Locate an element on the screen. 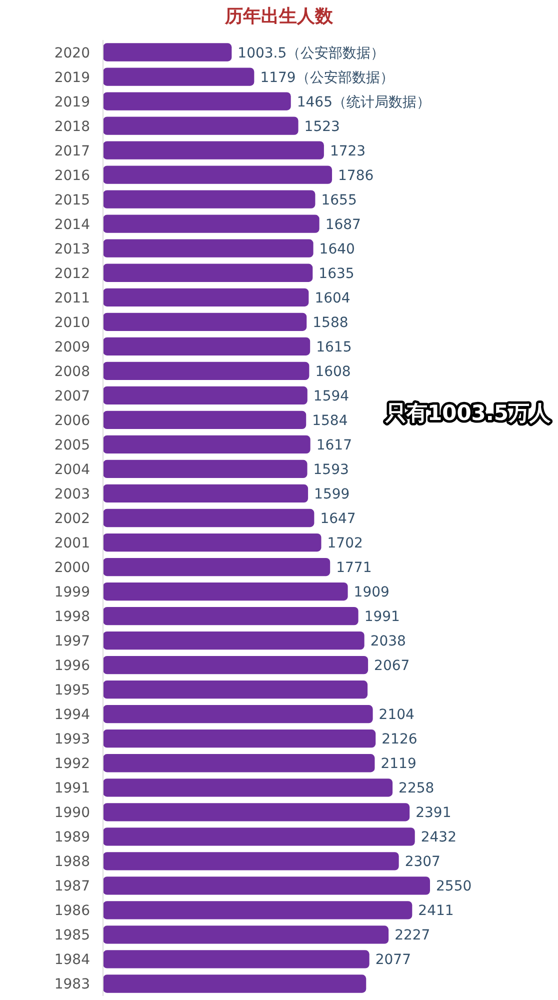 This screenshot has height=1000, width=558. data-label: 1594 is located at coordinates (331, 396).